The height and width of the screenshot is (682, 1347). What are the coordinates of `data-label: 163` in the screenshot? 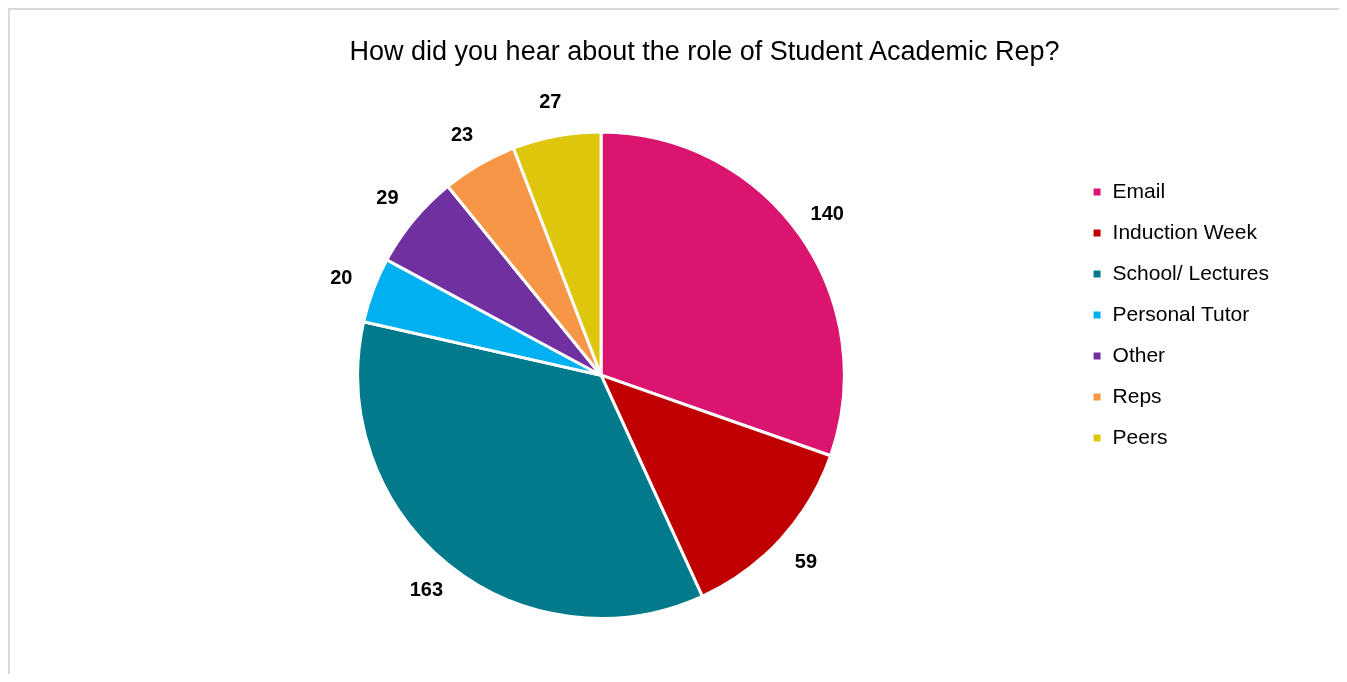 It's located at (426, 589).